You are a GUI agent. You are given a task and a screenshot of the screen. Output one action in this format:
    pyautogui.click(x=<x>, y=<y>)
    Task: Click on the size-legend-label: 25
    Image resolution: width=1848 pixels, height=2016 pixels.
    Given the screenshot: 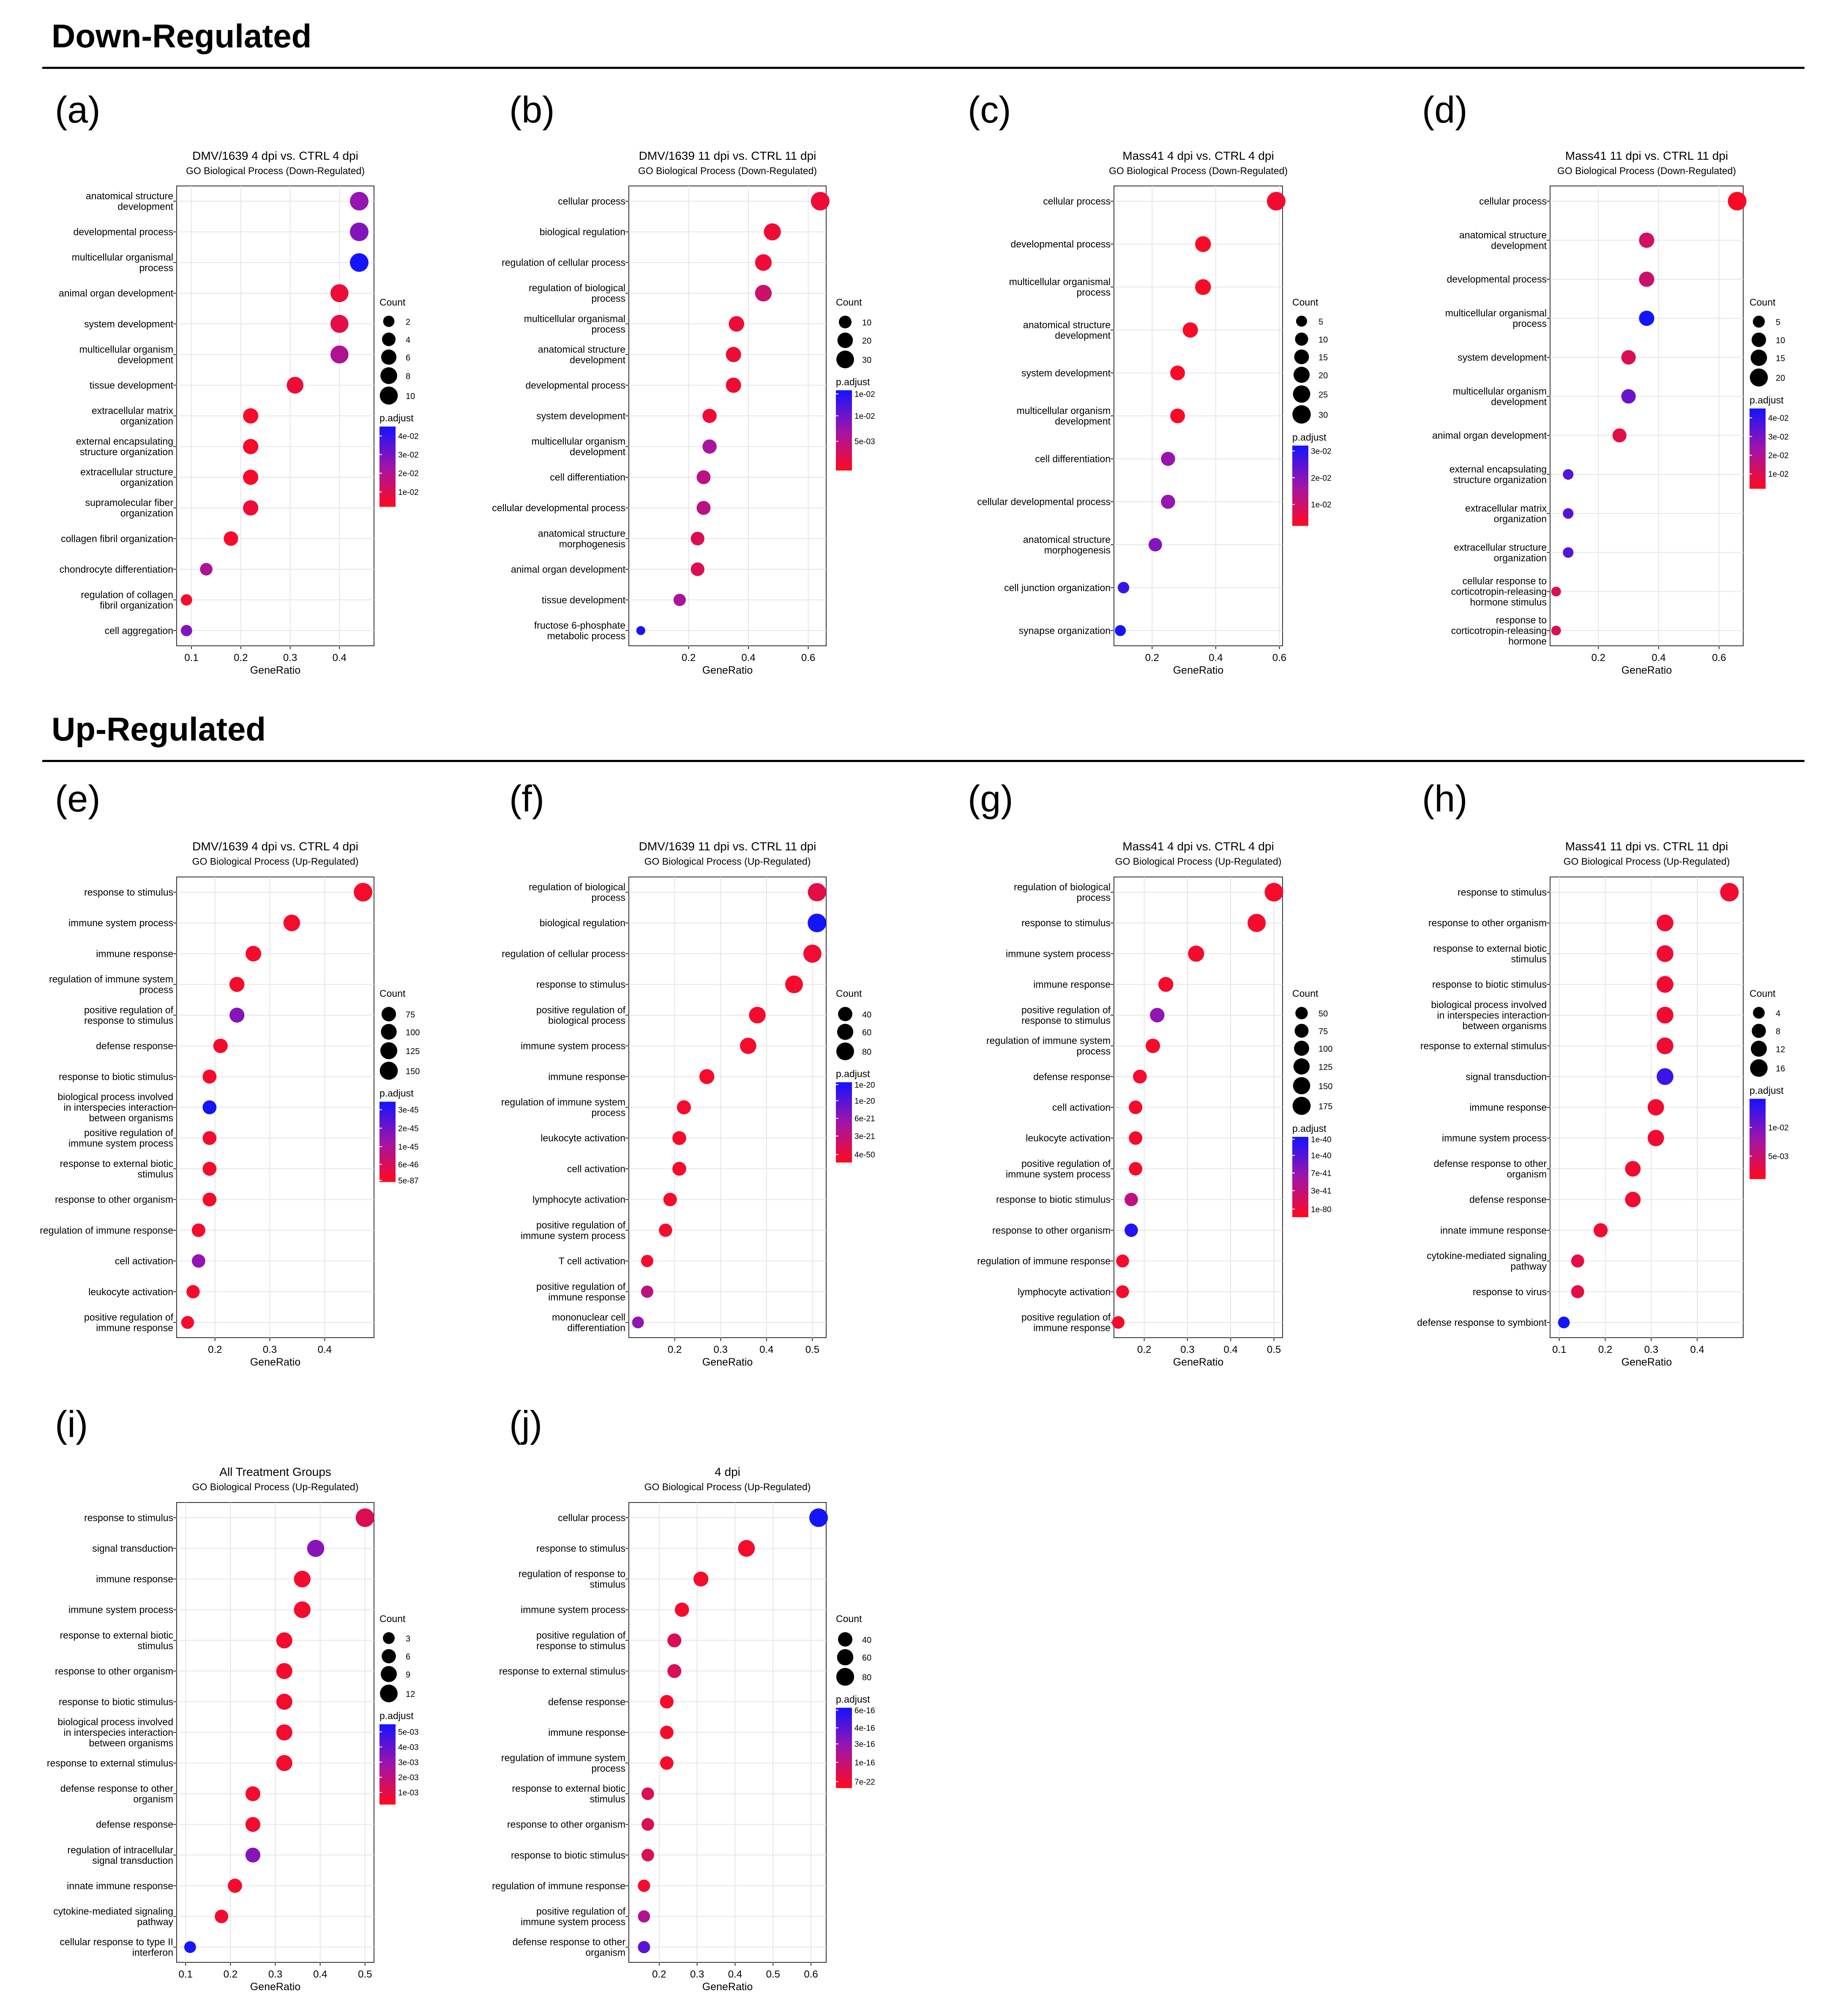 What is the action you would take?
    pyautogui.click(x=1323, y=394)
    